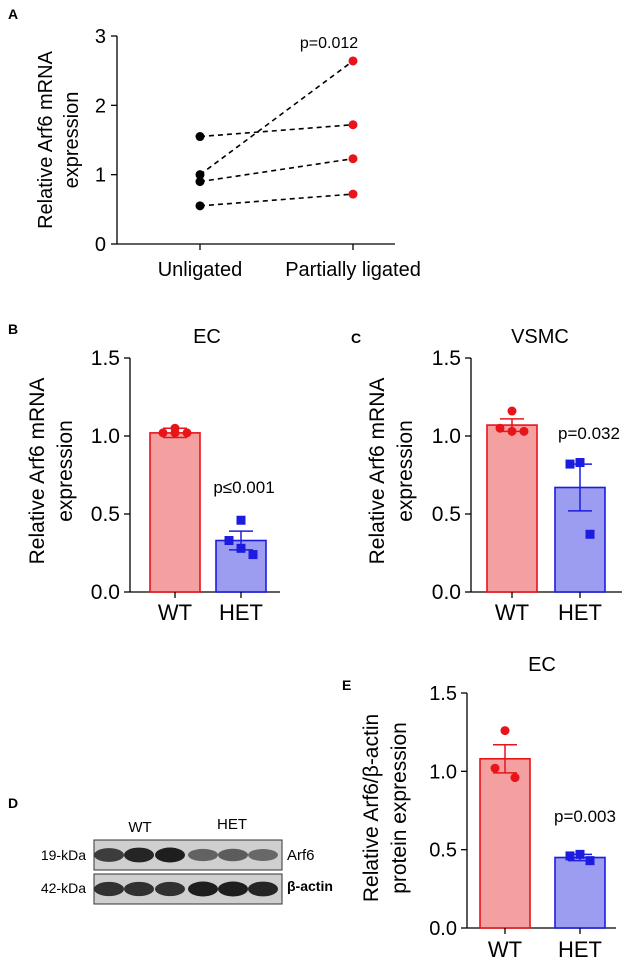 This screenshot has width=625, height=959. Describe the element at coordinates (301, 855) in the screenshot. I see `blot-protein-label-arf6: Arf6` at that location.